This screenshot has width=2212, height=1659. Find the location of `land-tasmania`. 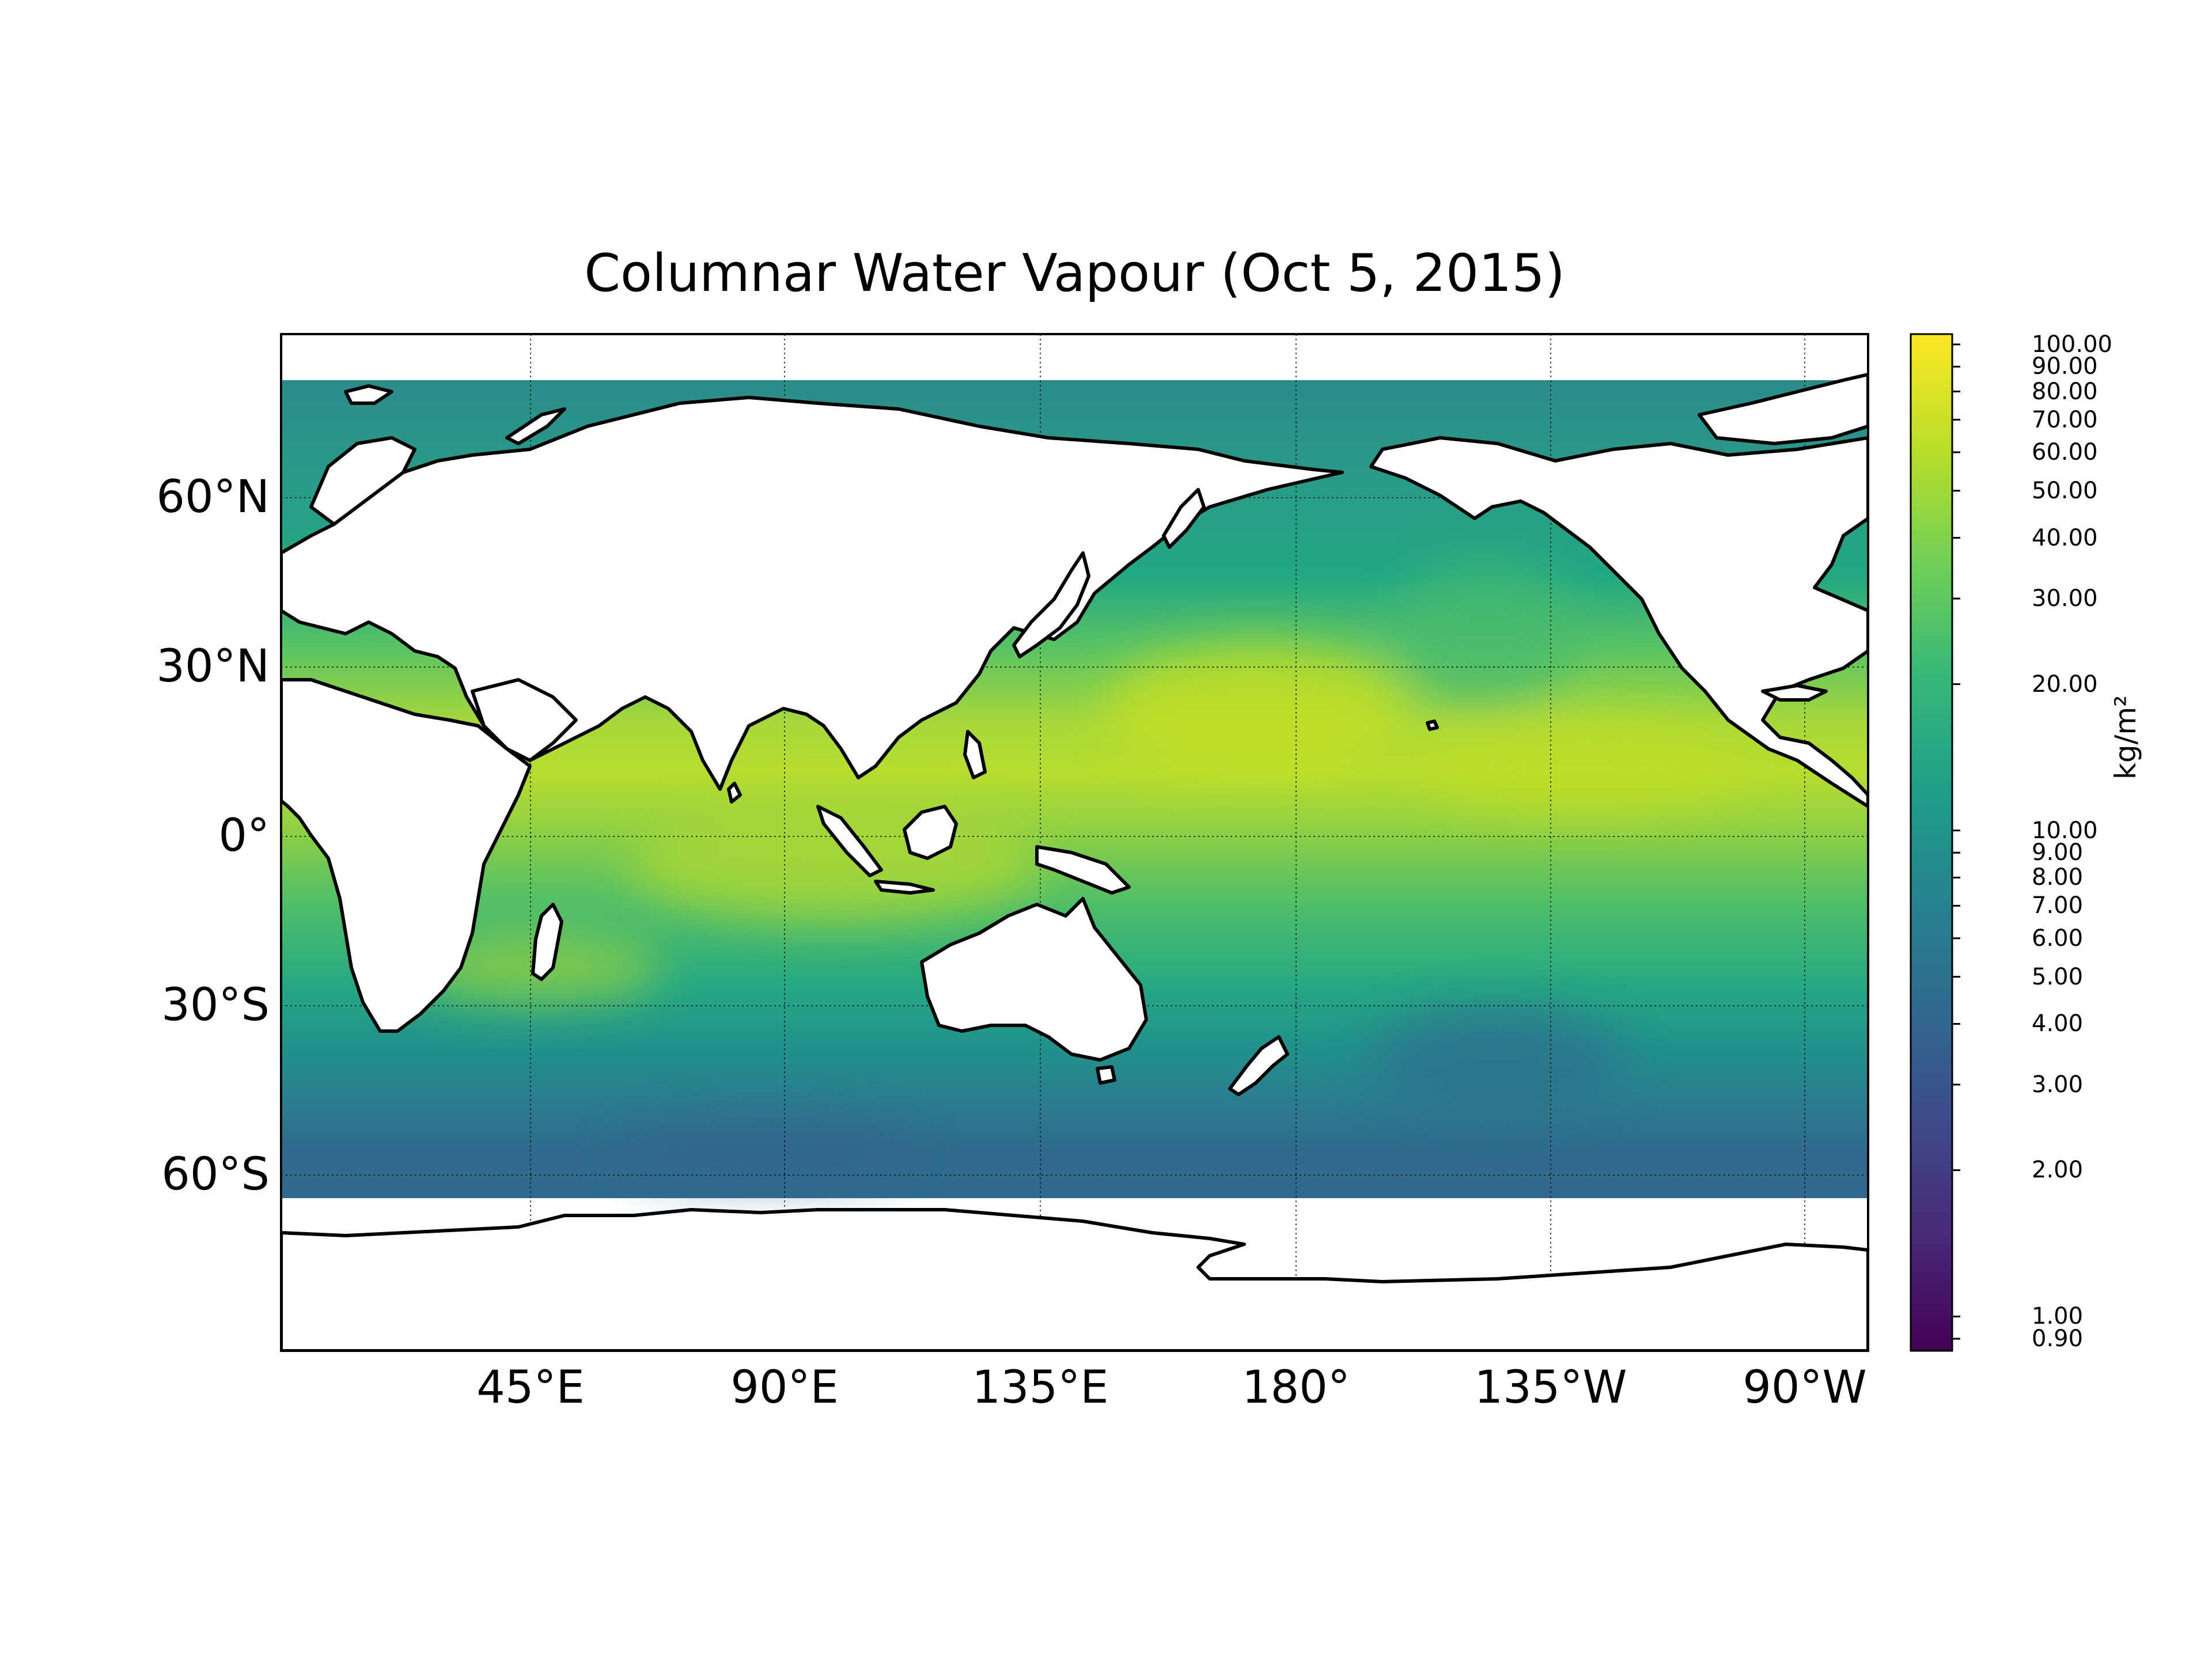

land-tasmania is located at coordinates (1106, 1075).